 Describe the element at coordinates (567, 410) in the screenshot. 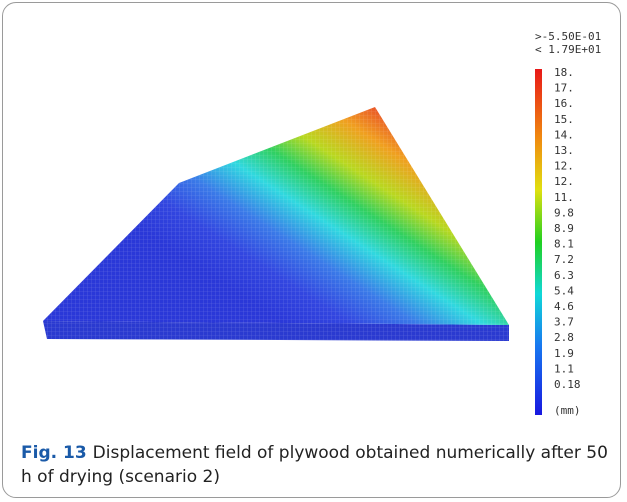

I see `legend-unit: (mm)` at that location.